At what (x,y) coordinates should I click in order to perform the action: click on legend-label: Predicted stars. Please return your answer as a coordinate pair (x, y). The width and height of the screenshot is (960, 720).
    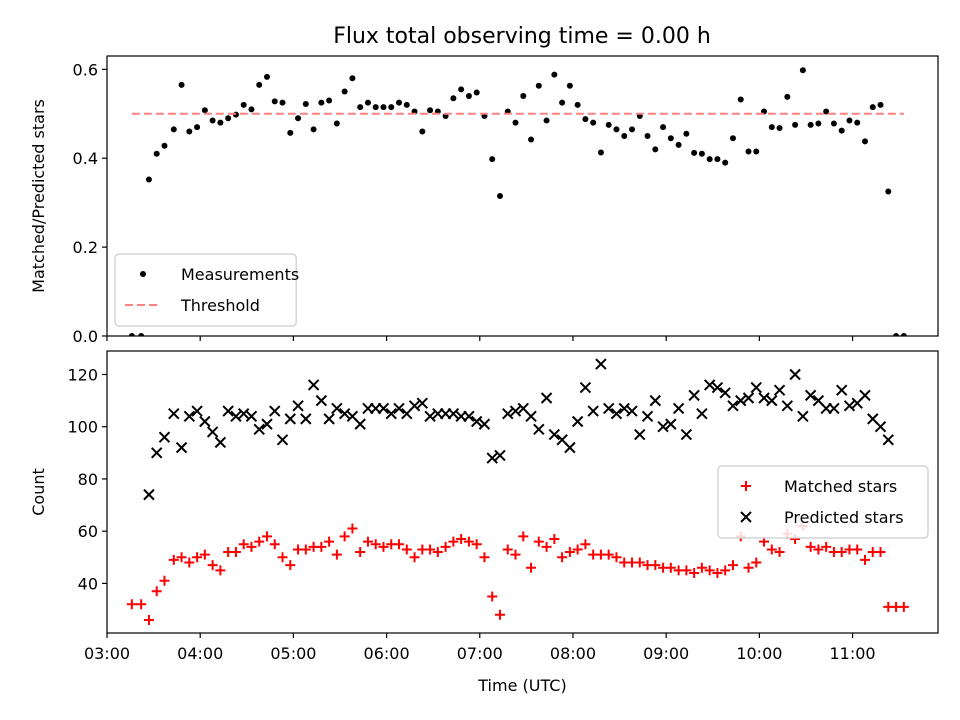
    Looking at the image, I should click on (844, 517).